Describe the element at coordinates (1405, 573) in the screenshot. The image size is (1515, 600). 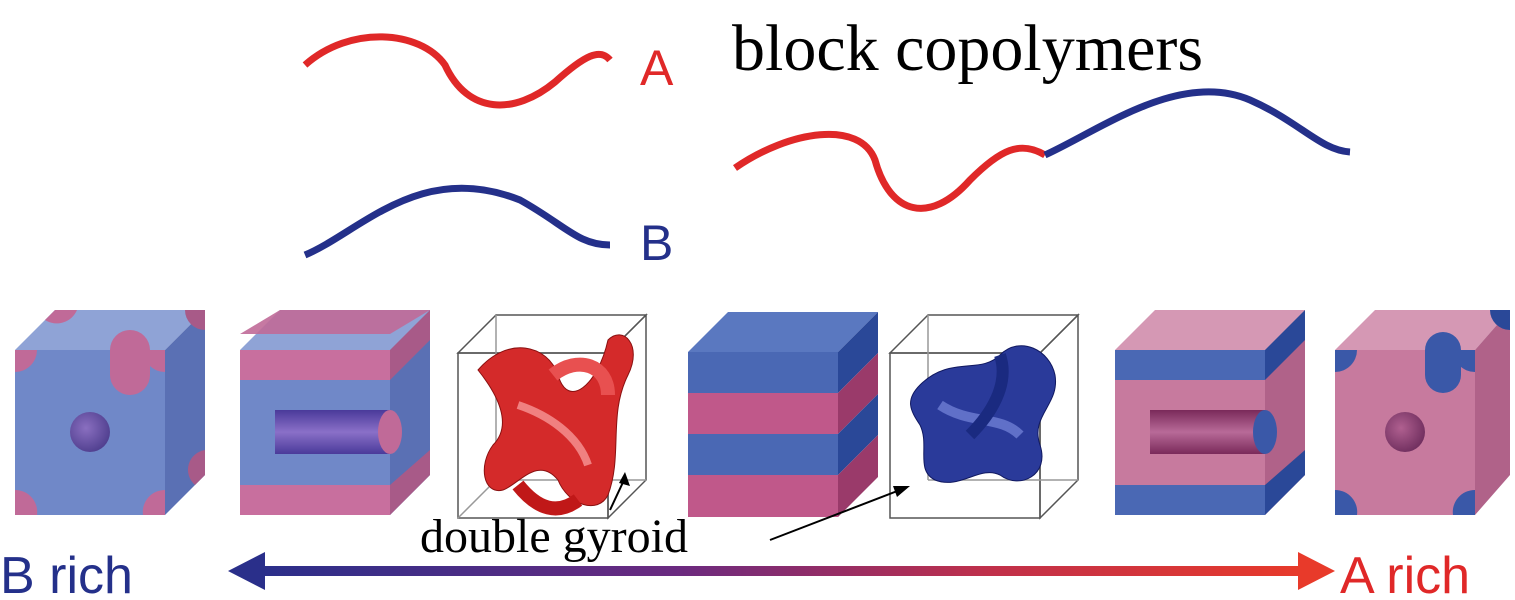
I see `axis-right-label: A rich` at that location.